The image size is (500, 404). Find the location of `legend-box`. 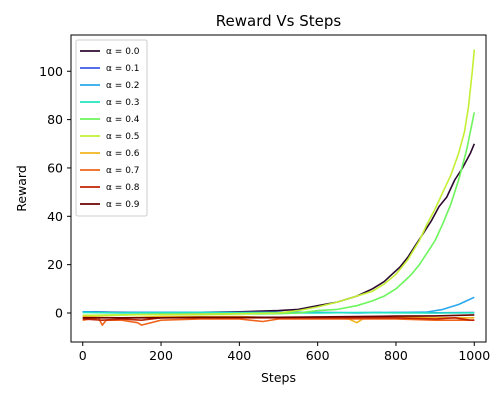

legend-box is located at coordinates (111, 128).